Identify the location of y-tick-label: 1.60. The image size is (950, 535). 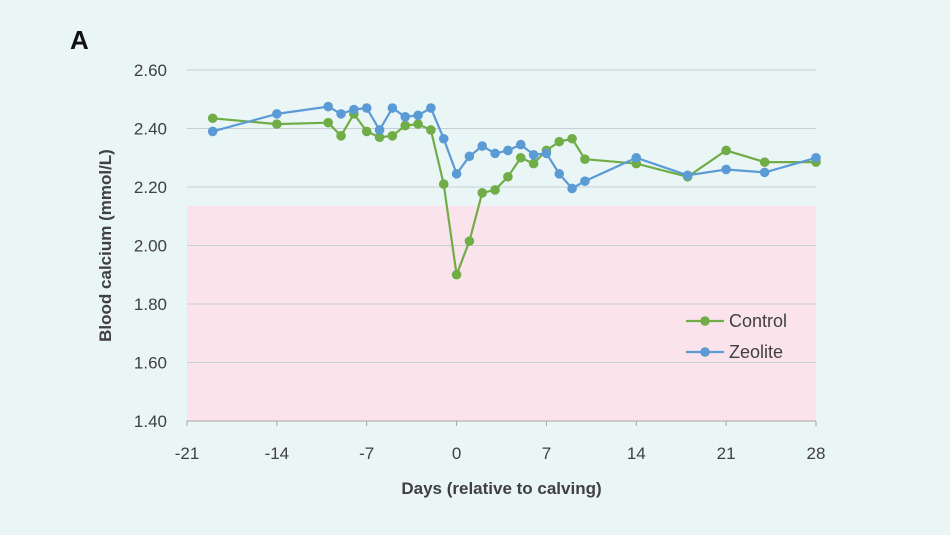
(150, 363).